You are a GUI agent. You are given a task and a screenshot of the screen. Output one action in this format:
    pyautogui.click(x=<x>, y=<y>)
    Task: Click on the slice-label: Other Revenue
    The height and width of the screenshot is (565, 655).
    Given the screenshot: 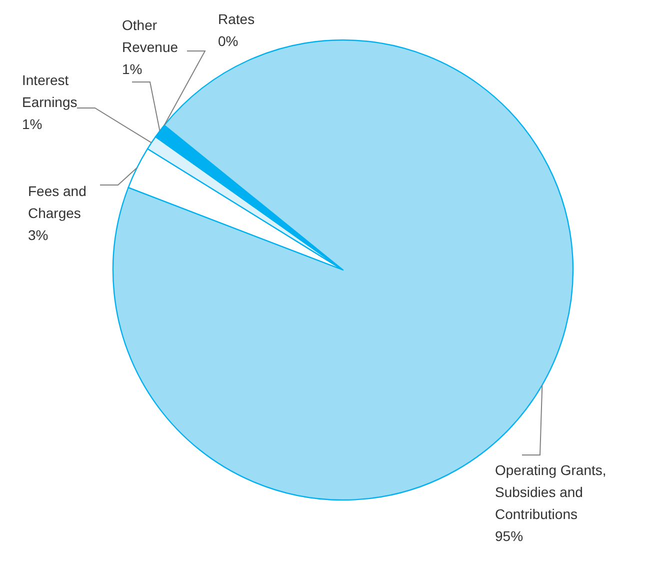 What is the action you would take?
    pyautogui.click(x=150, y=36)
    